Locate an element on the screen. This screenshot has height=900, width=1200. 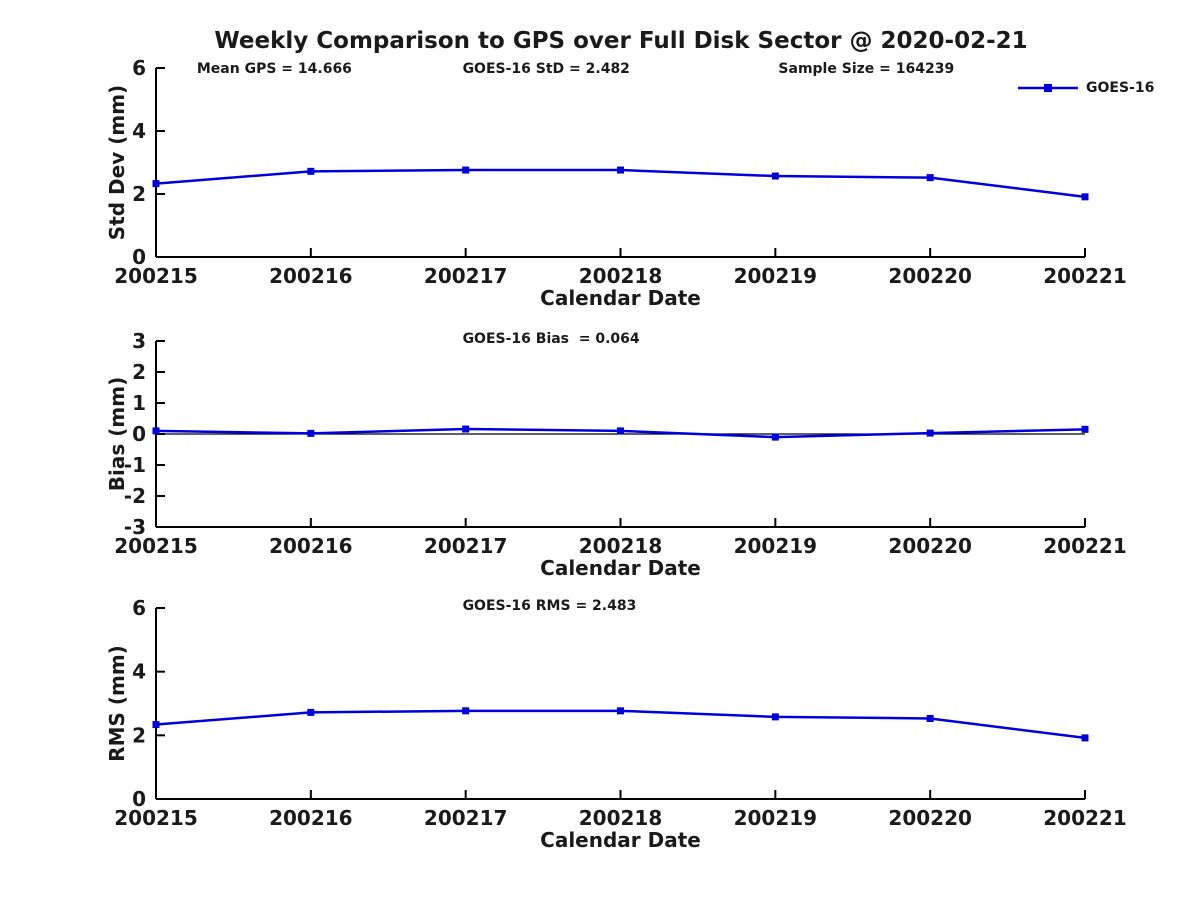
annotation: Sample Size = 164239 is located at coordinates (866, 69).